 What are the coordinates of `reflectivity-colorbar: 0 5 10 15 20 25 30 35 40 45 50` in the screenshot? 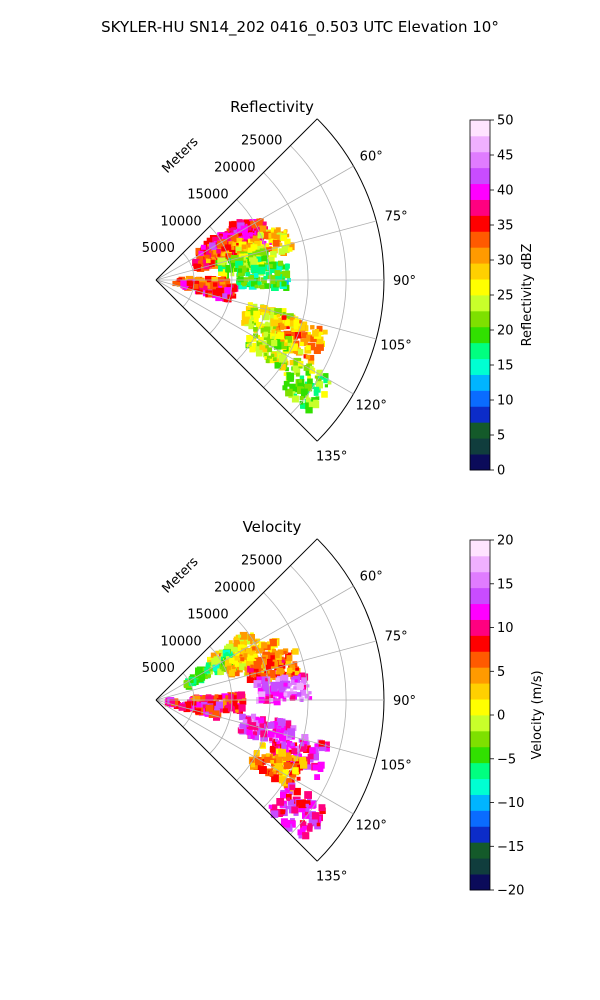 It's located at (491, 296).